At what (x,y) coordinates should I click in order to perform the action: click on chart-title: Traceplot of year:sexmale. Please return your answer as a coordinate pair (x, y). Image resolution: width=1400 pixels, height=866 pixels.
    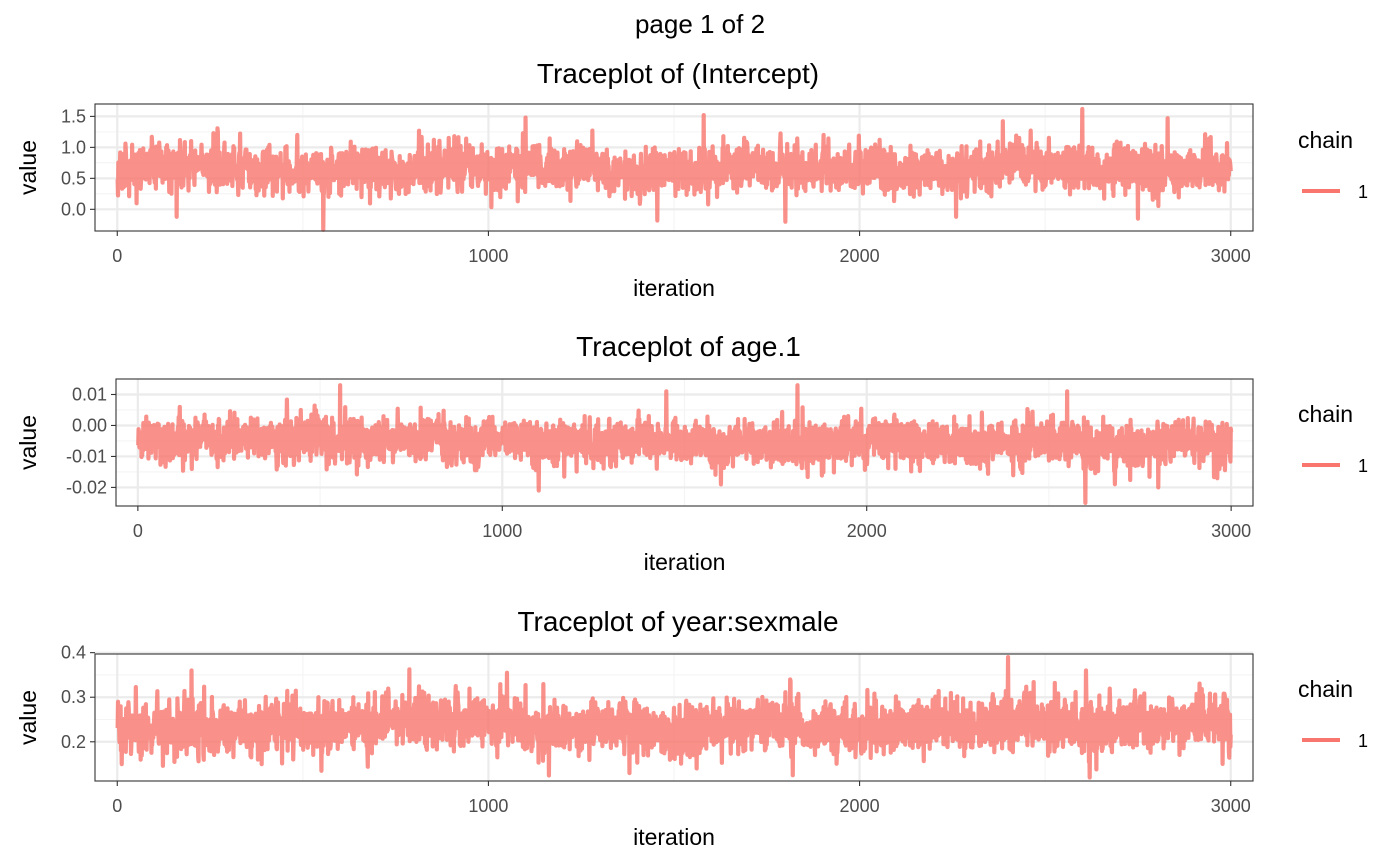
    Looking at the image, I should click on (677, 621).